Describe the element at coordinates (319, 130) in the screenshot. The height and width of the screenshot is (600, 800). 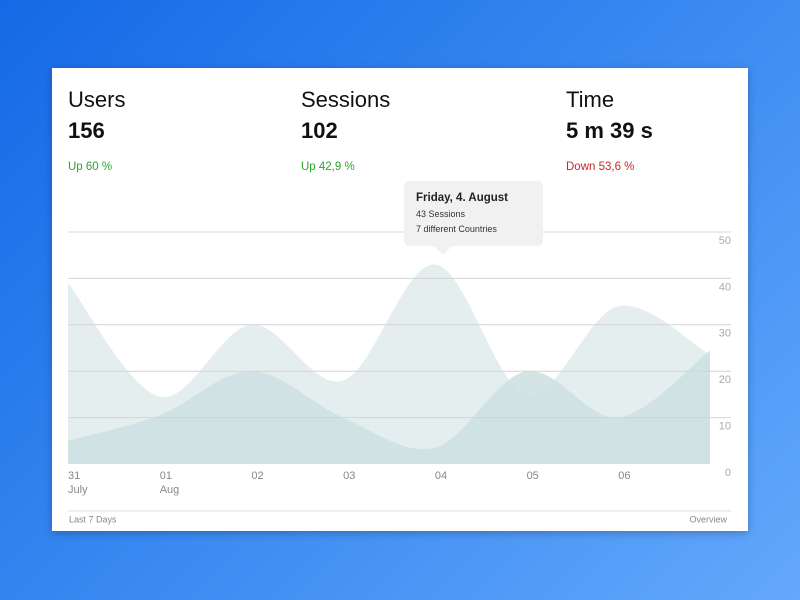
I see `stat-value: 102` at that location.